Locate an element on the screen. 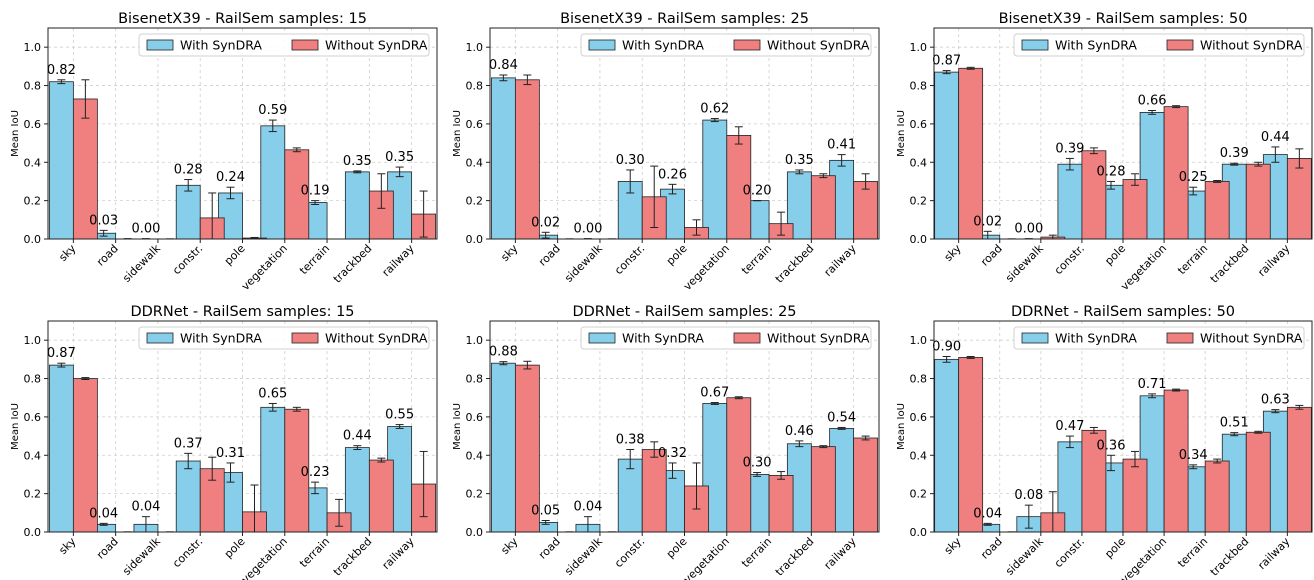  data-label-pole: 0.26 is located at coordinates (672, 174).